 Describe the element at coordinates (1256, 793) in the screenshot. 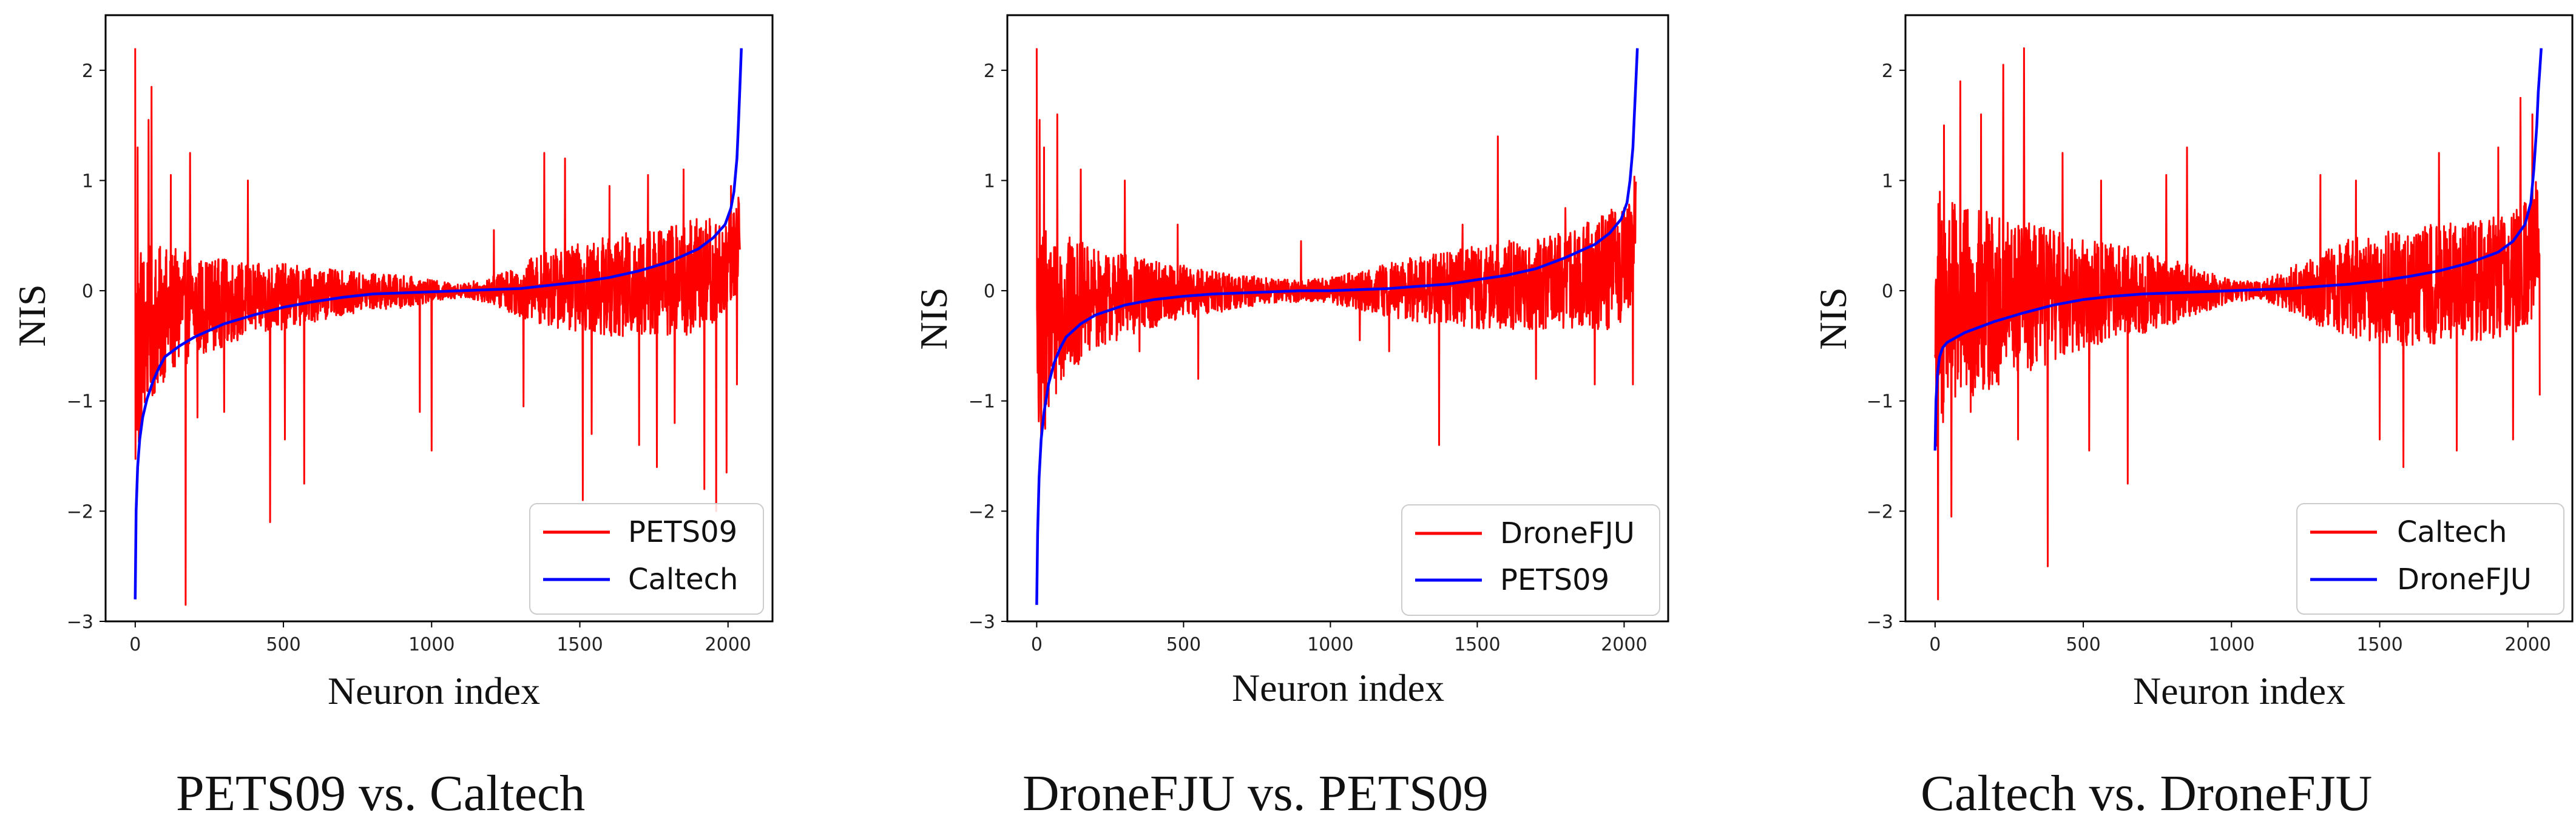

I see `panel-2-caption: DroneFJU vs. PETS09` at that location.